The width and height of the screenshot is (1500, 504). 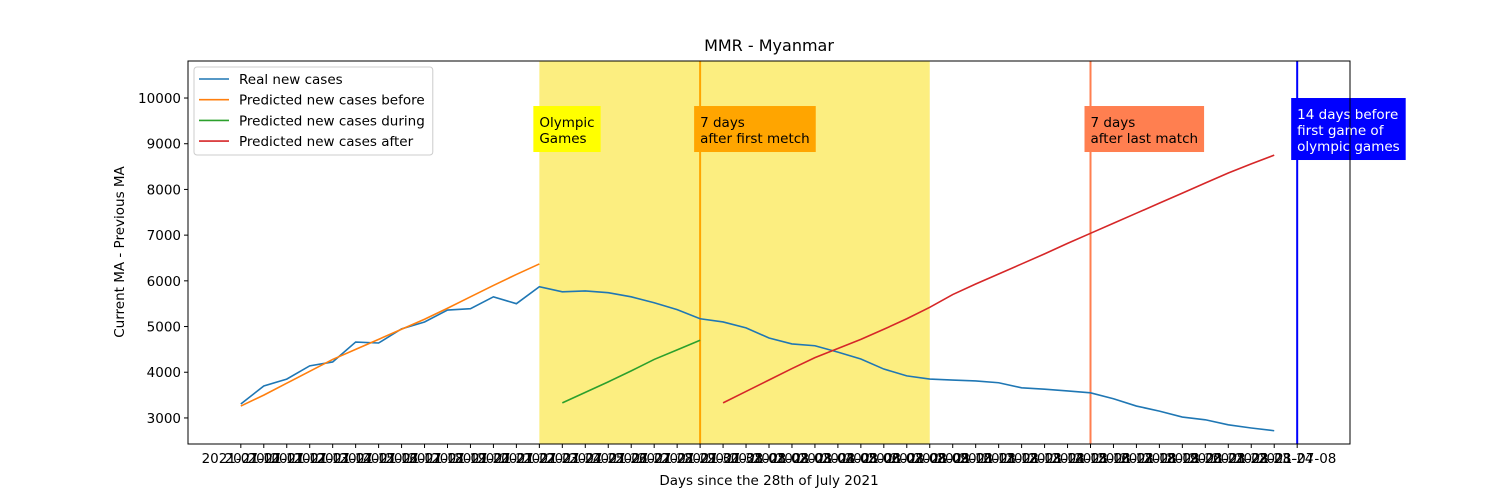 I want to click on y-axis-label: Current MA - Previous MA, so click(x=120, y=251).